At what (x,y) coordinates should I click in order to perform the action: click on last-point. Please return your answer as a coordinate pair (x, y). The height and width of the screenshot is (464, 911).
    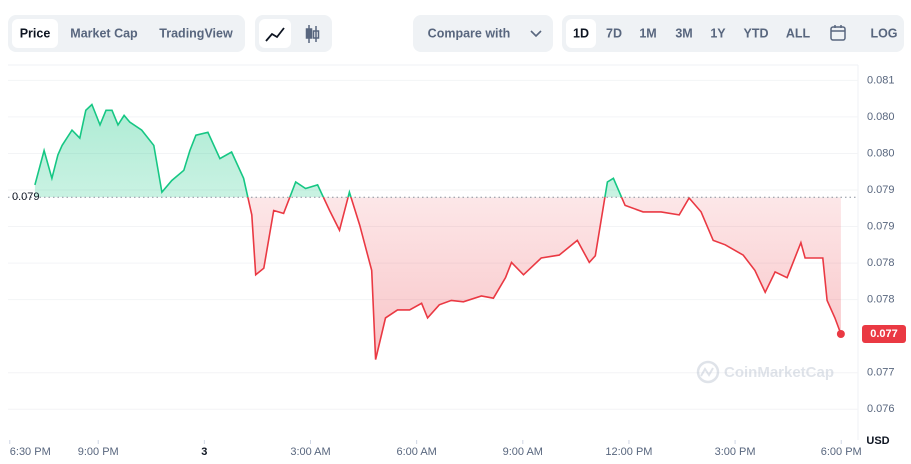
    Looking at the image, I should click on (840, 334).